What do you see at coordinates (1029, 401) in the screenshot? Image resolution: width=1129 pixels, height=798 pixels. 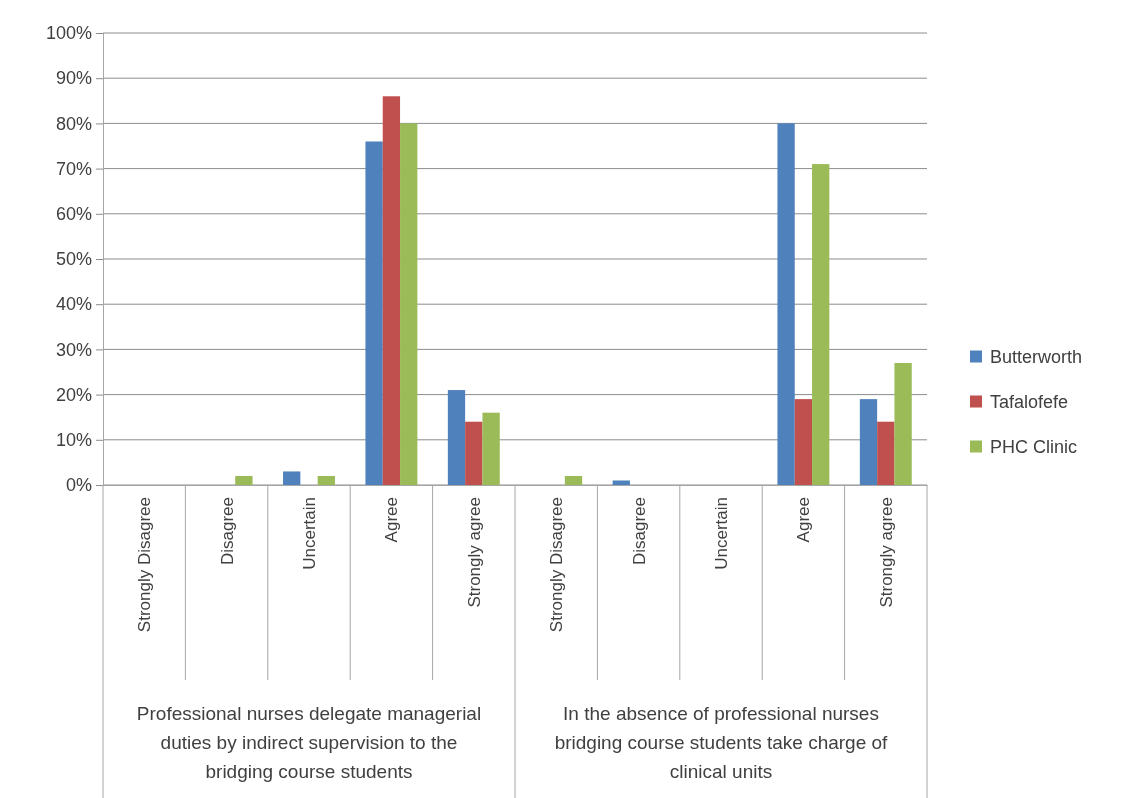 I see `legend-label: Tafalofefe` at bounding box center [1029, 401].